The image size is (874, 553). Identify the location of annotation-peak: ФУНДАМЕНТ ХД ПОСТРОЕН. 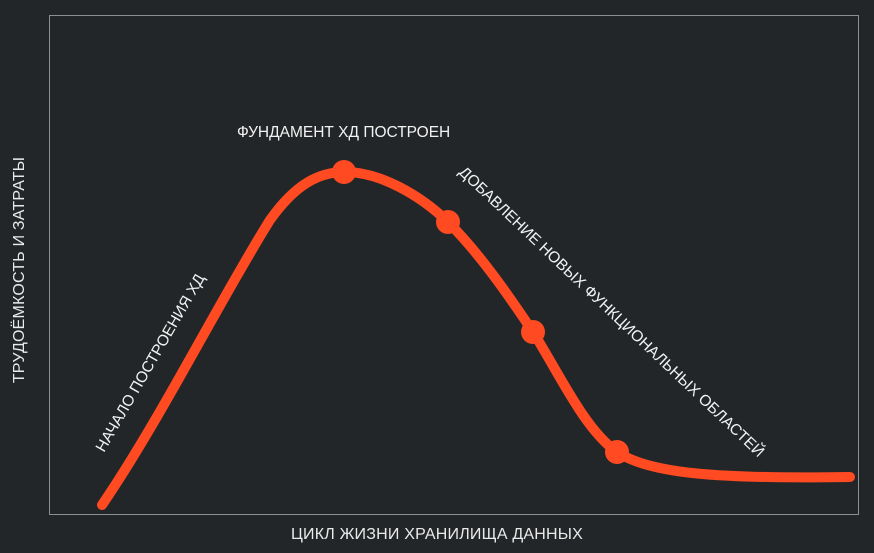
(343, 132).